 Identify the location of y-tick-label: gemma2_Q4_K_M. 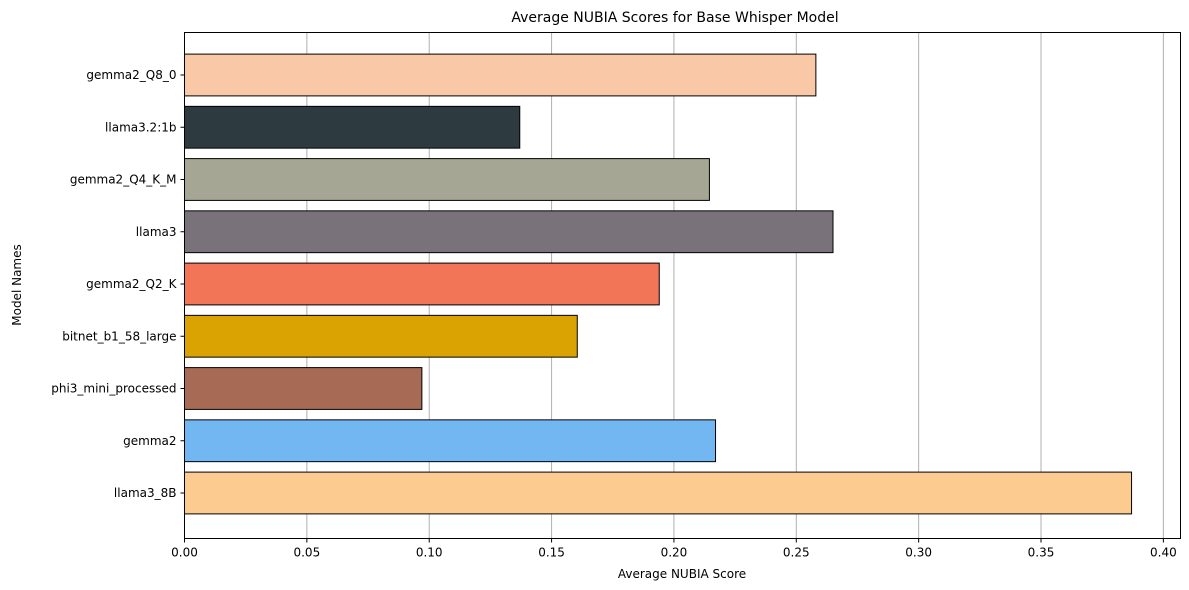
(123, 180).